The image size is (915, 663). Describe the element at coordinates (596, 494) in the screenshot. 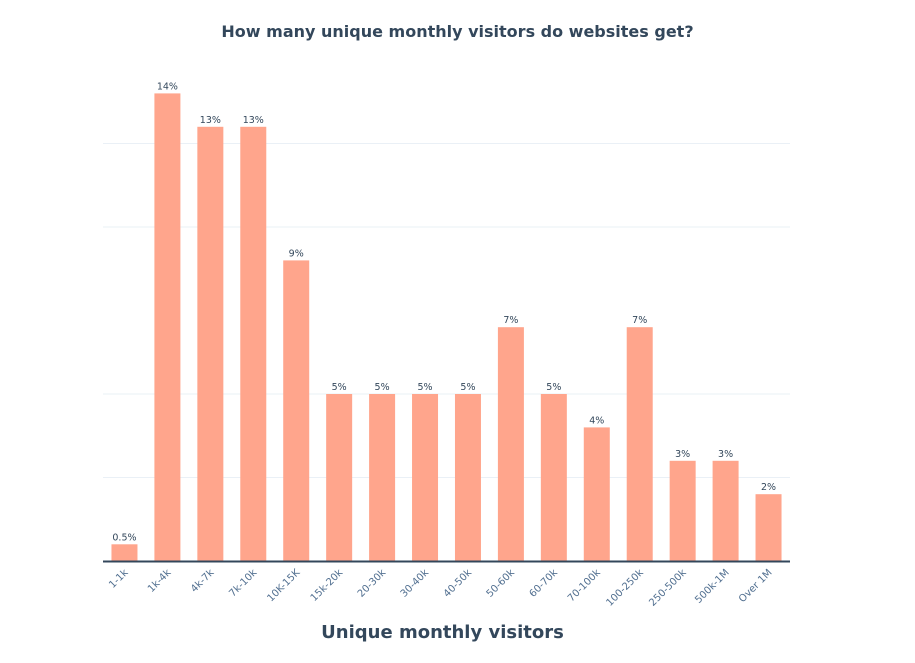

I see `bar-70-100k` at that location.